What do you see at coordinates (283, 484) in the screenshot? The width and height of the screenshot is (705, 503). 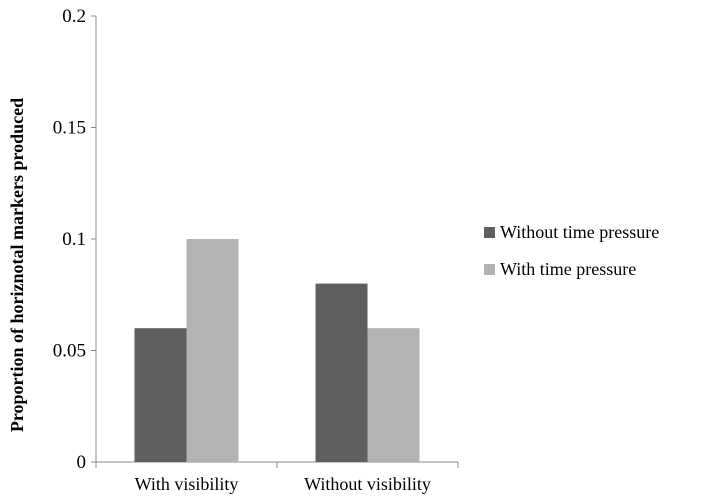 I see `category-labels: With visibility Without visibility` at bounding box center [283, 484].